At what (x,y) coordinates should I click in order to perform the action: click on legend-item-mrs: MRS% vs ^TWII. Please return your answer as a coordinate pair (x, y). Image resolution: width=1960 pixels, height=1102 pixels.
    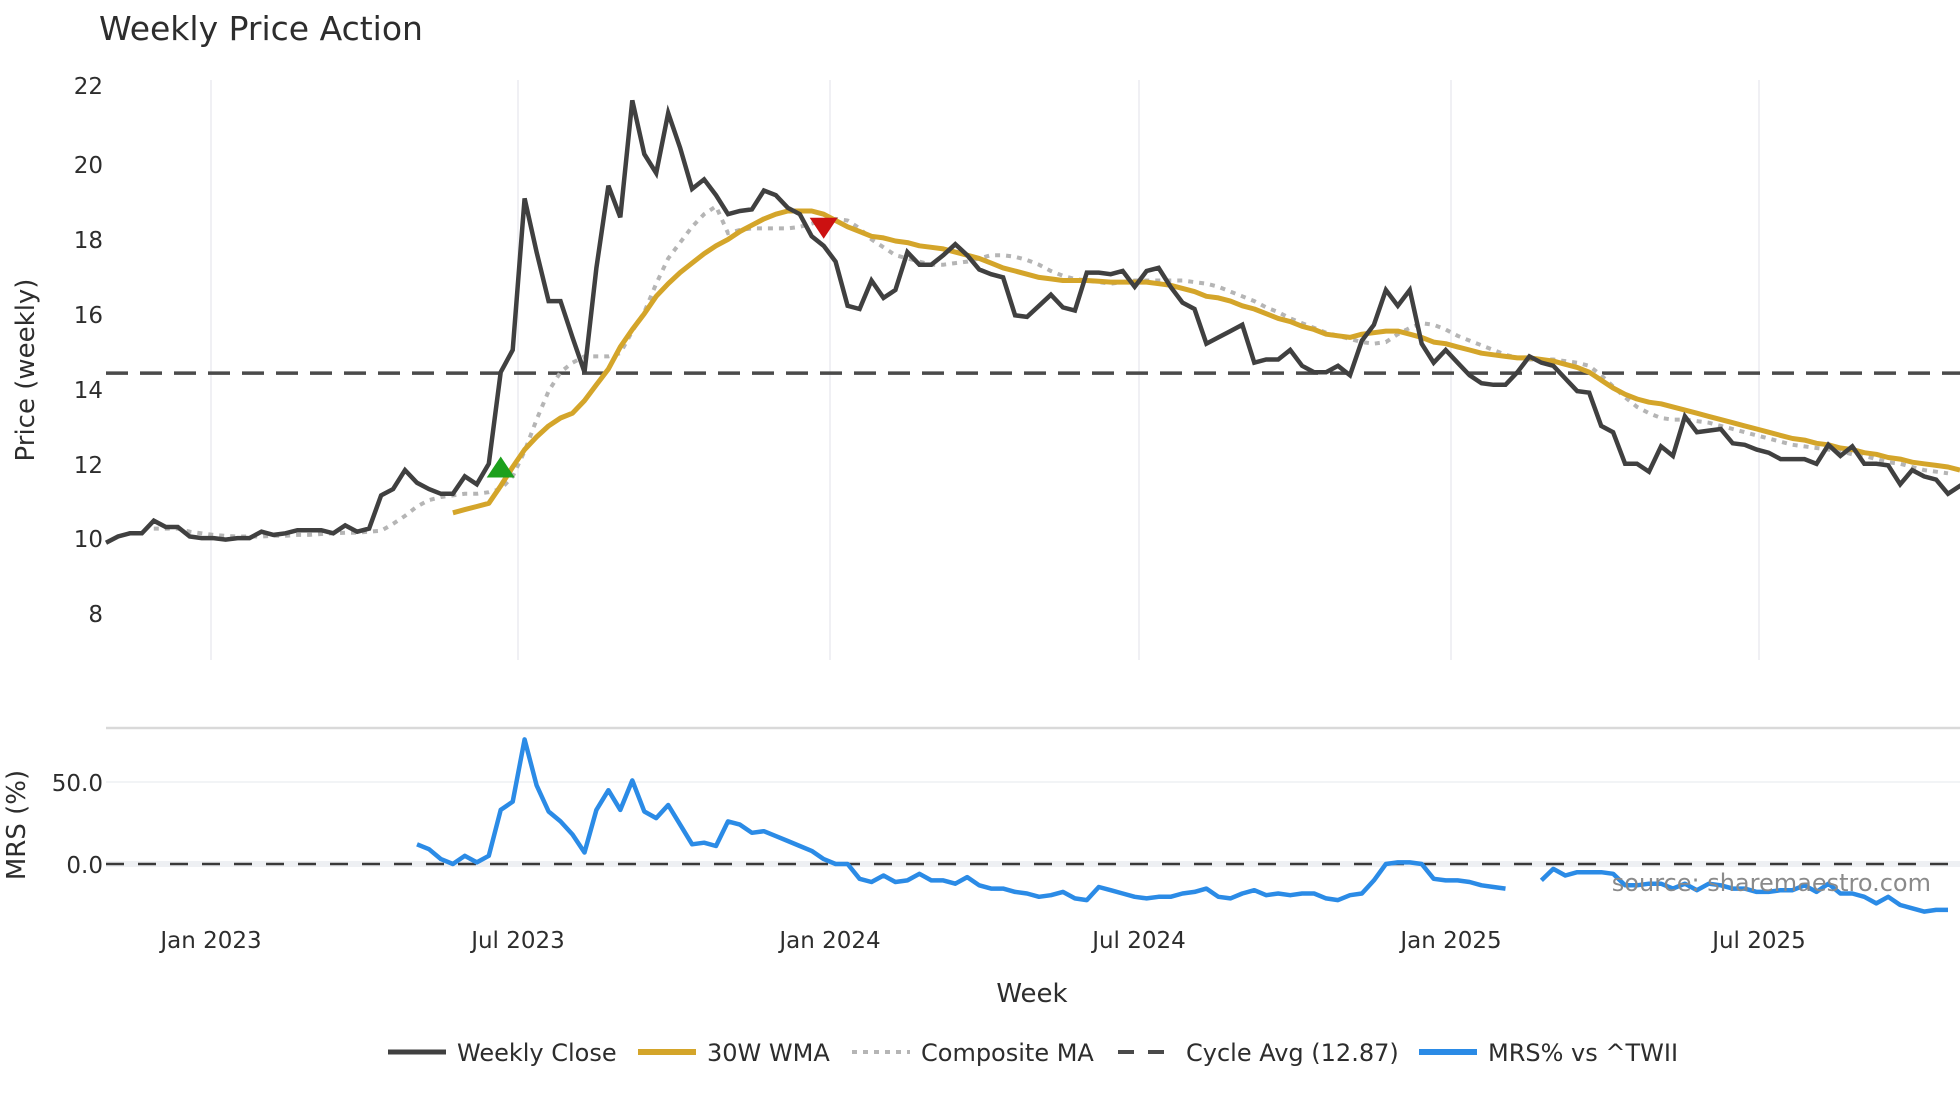
    Looking at the image, I should click on (1548, 1053).